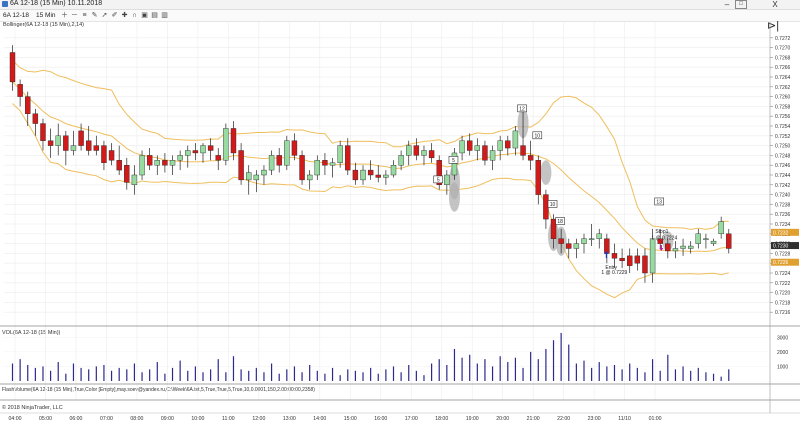  I want to click on annotation-label: 13, so click(659, 202).